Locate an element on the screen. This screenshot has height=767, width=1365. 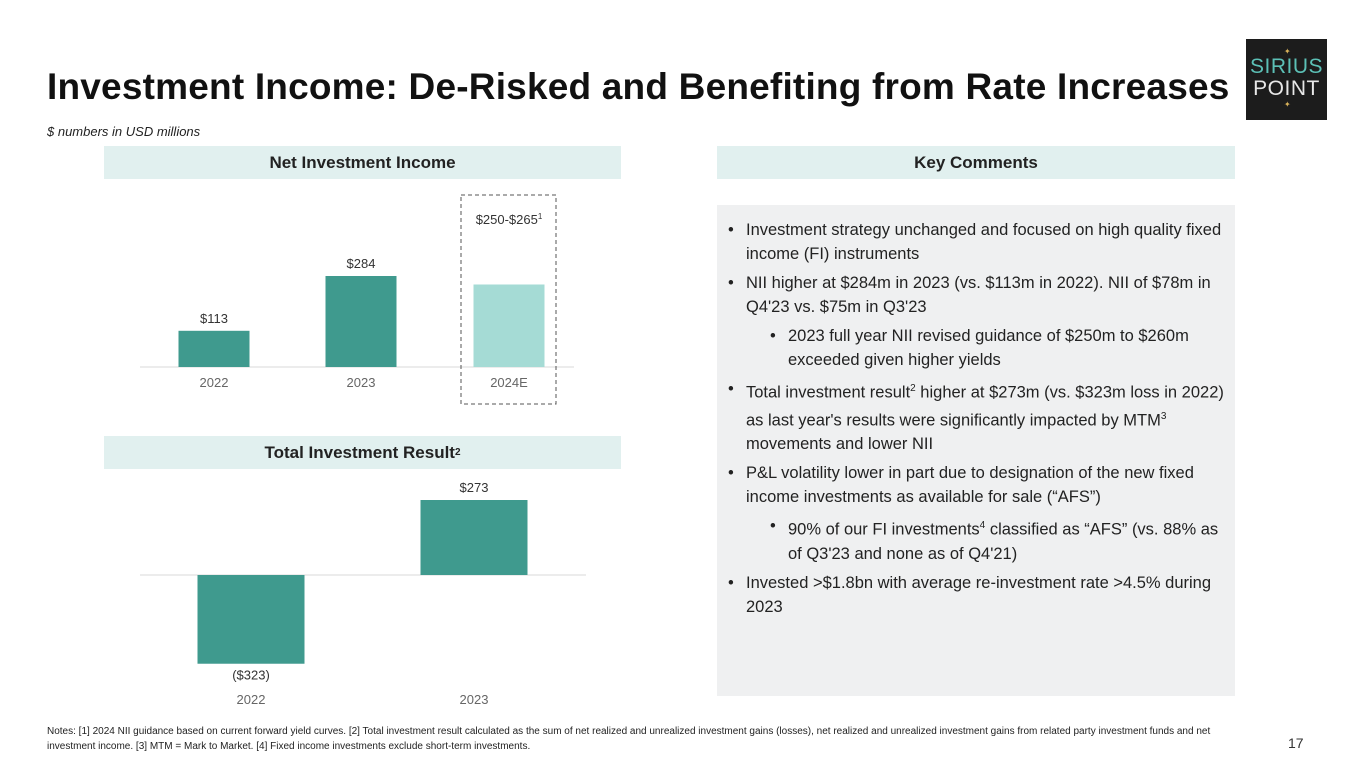
nii-header-label: Net Investment Income is located at coordinates (362, 162).